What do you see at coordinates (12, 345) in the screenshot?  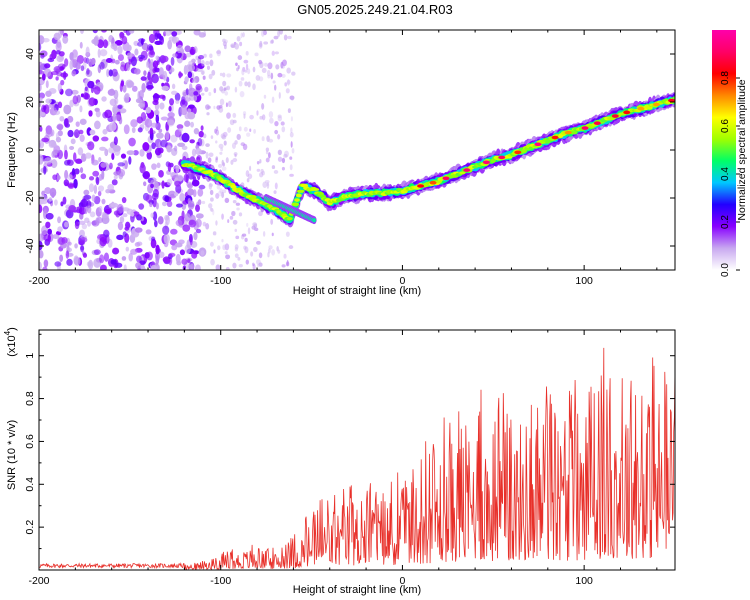 I see `snr-scale-prefix: (x10` at bounding box center [12, 345].